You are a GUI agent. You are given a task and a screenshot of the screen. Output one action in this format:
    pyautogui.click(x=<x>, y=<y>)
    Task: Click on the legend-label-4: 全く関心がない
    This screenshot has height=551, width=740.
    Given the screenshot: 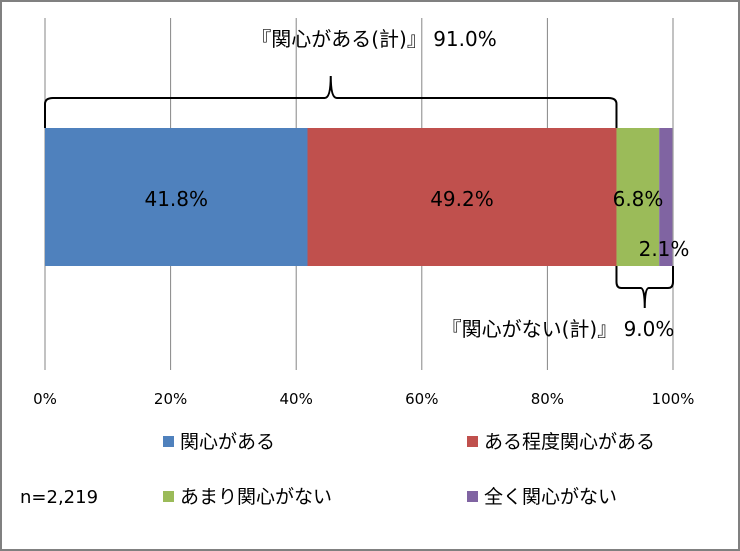 What is the action you would take?
    pyautogui.click(x=550, y=497)
    